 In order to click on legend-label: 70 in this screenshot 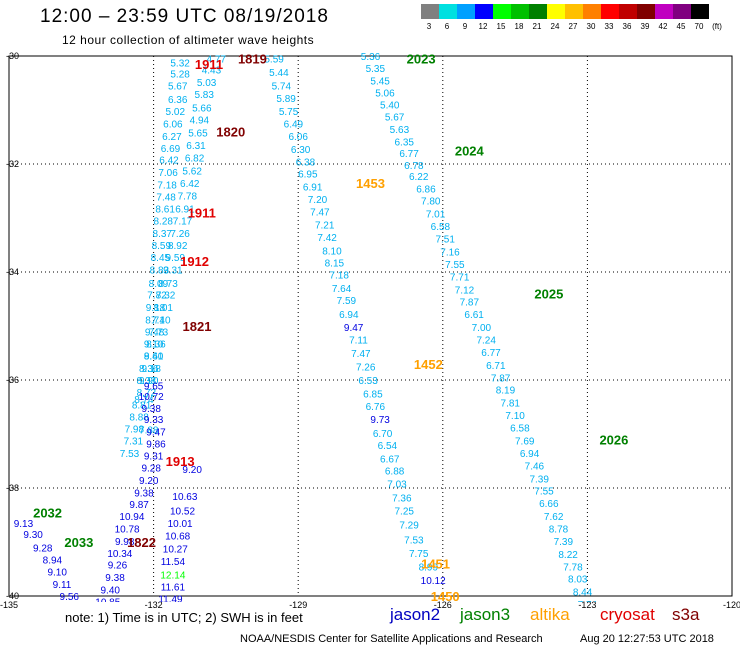, I will do `click(699, 26)`.